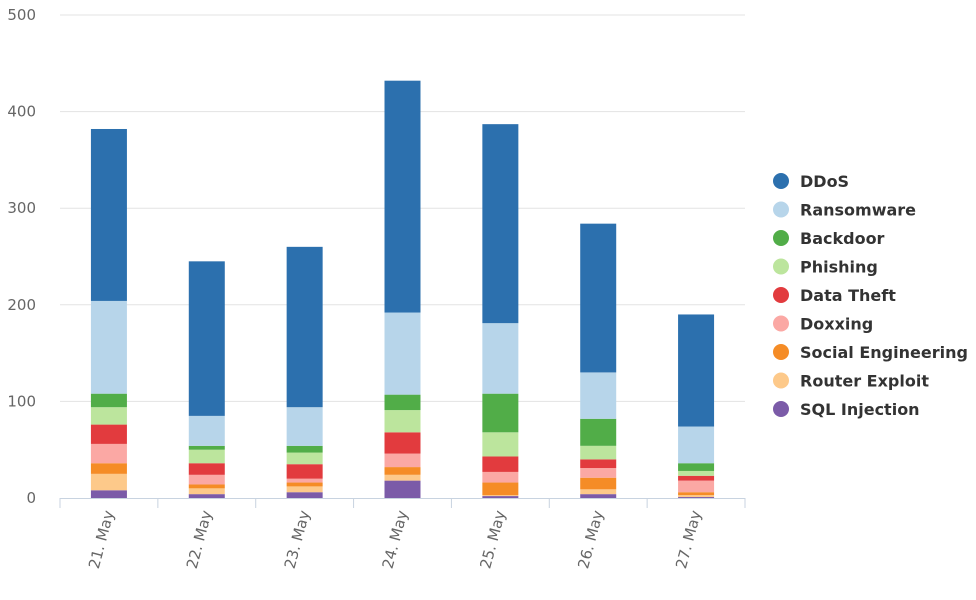  Describe the element at coordinates (834, 295) in the screenshot. I see `legend-item: Data Theft` at that location.